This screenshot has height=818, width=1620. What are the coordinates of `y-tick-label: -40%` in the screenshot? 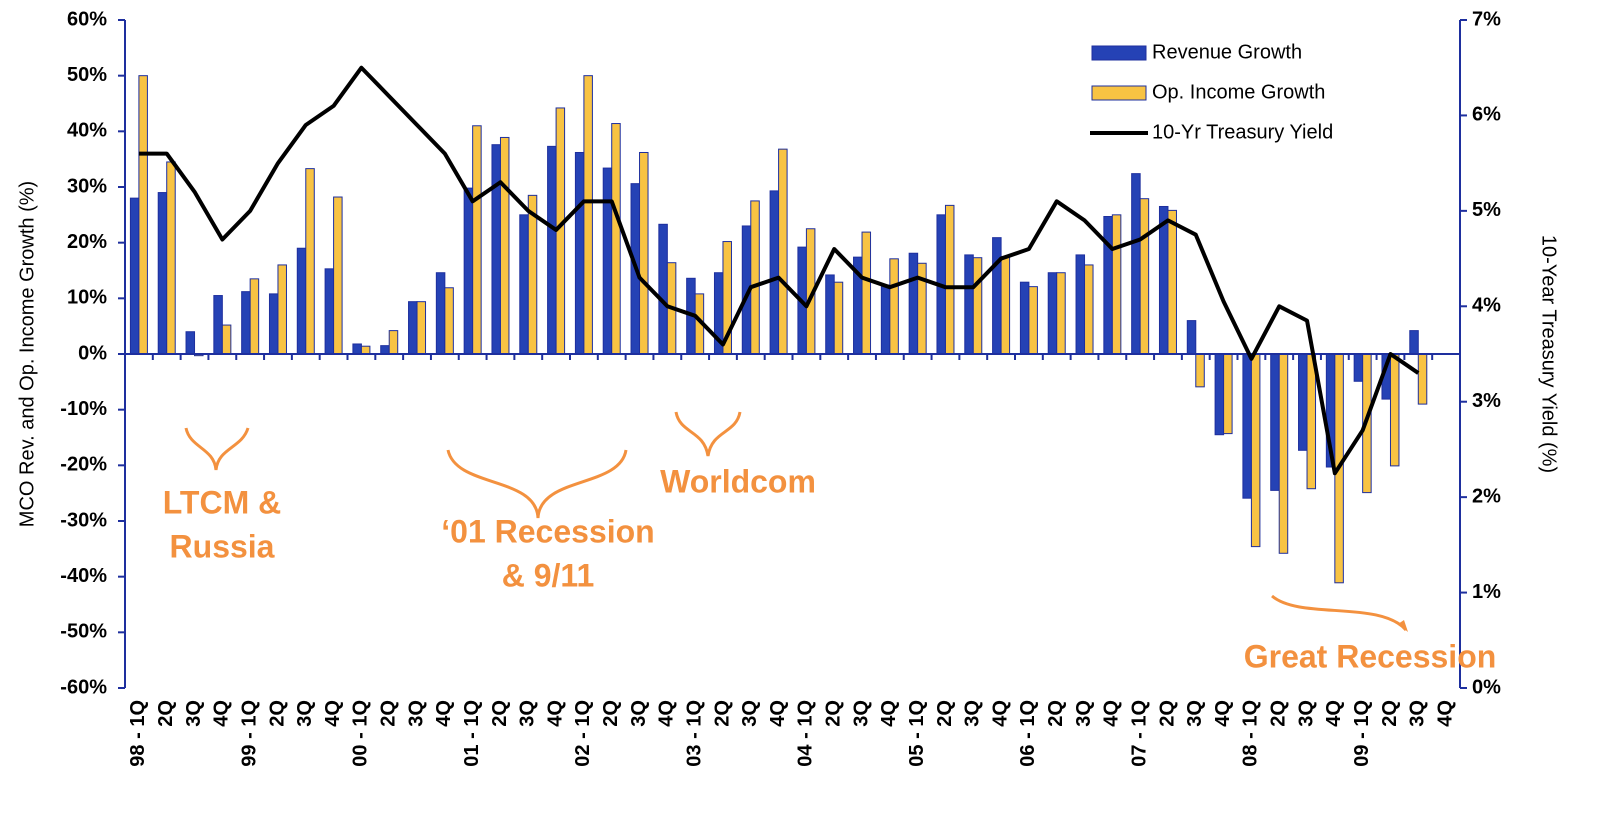 It's located at (83, 576).